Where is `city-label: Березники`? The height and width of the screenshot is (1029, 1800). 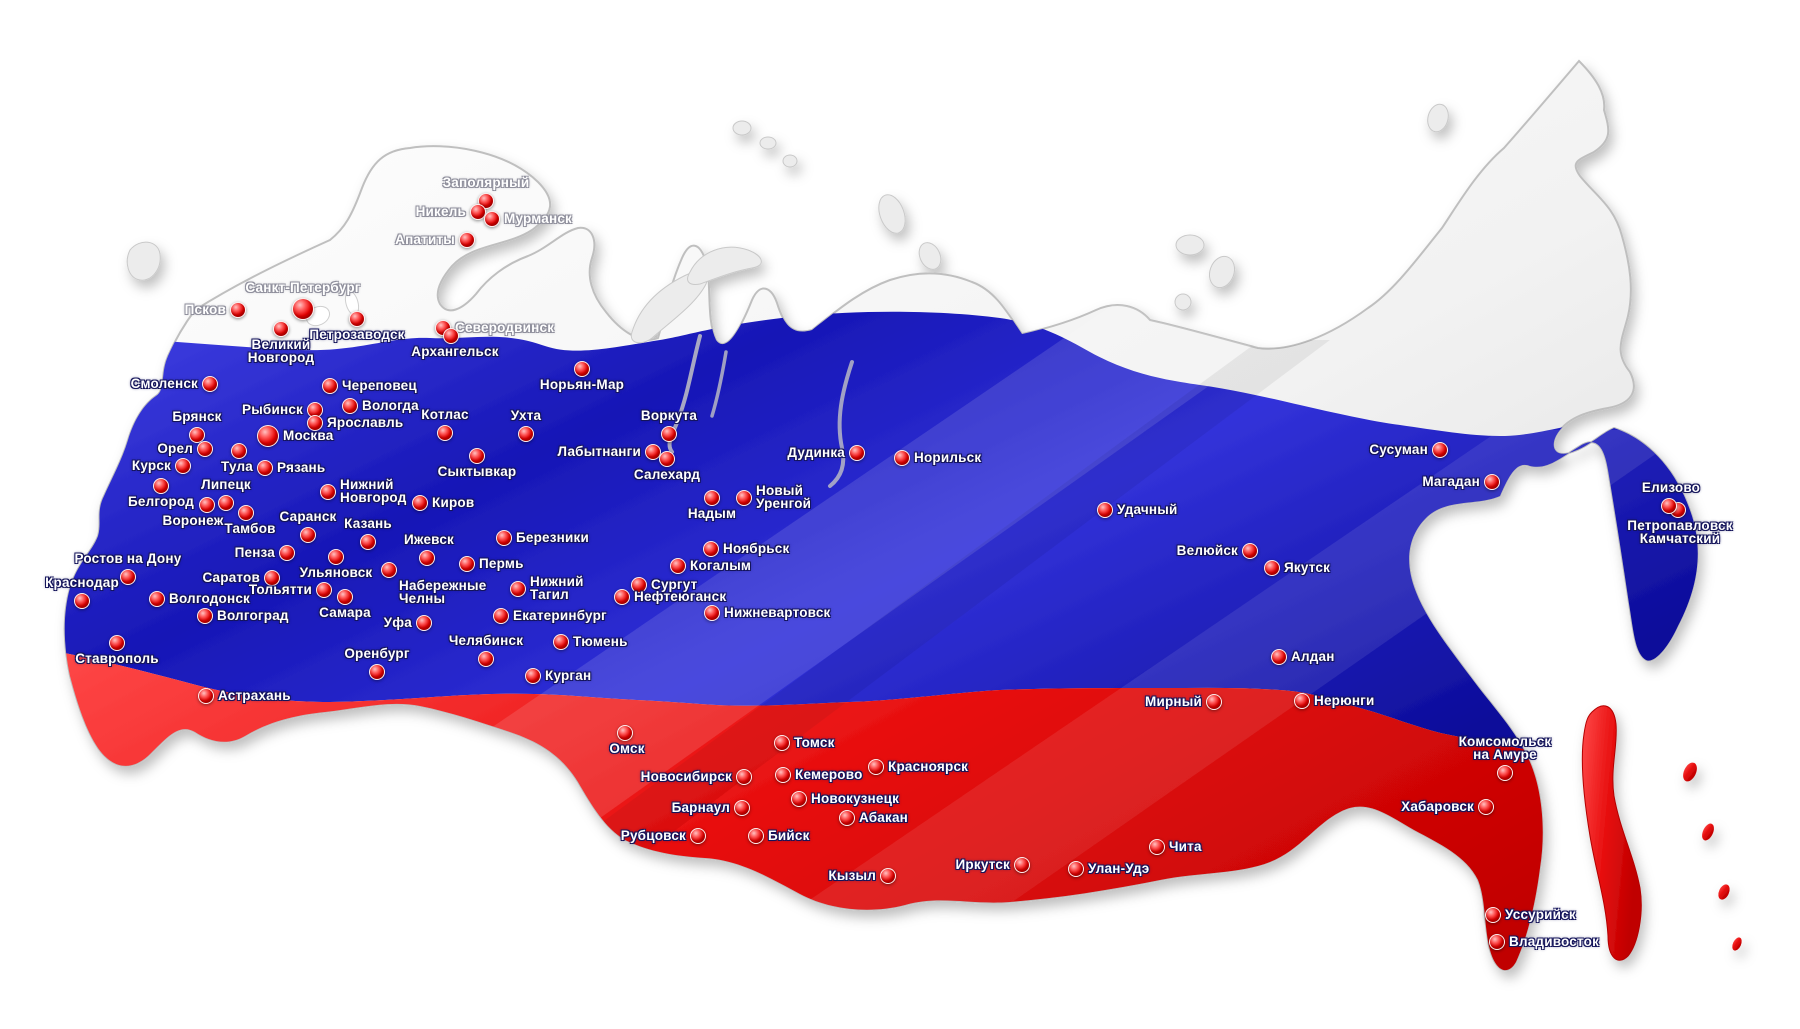
city-label: Березники is located at coordinates (552, 537).